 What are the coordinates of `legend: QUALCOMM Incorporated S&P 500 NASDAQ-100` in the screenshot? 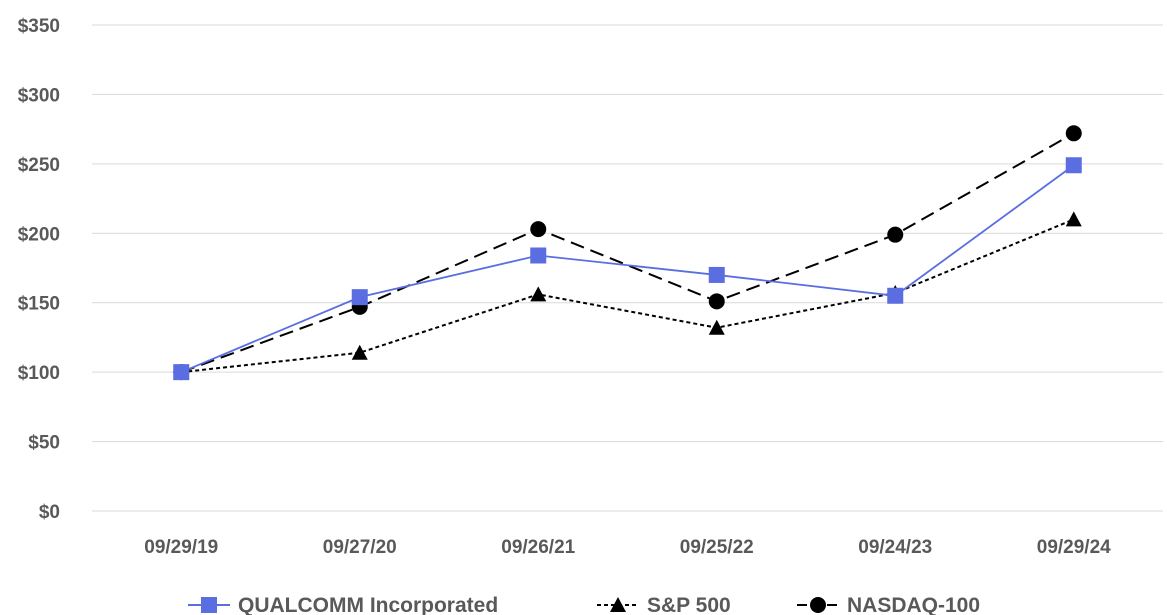 It's located at (584, 604).